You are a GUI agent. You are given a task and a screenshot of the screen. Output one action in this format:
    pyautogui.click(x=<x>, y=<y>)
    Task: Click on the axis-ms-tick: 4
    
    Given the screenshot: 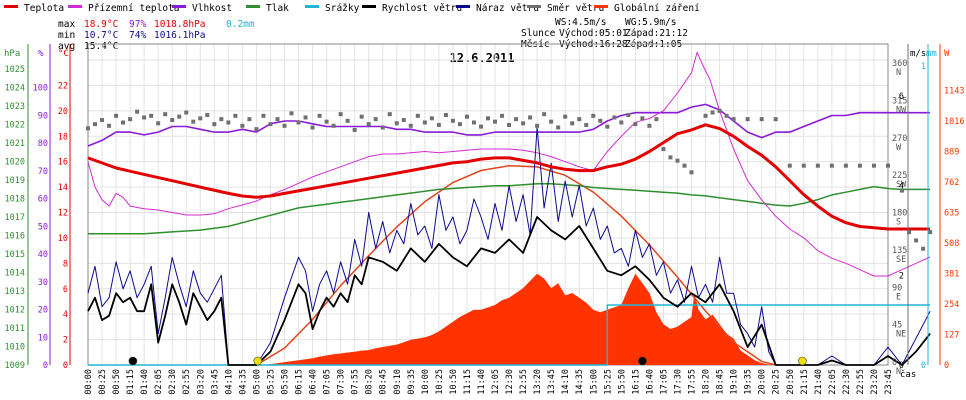 What is the action you would take?
    pyautogui.click(x=901, y=187)
    